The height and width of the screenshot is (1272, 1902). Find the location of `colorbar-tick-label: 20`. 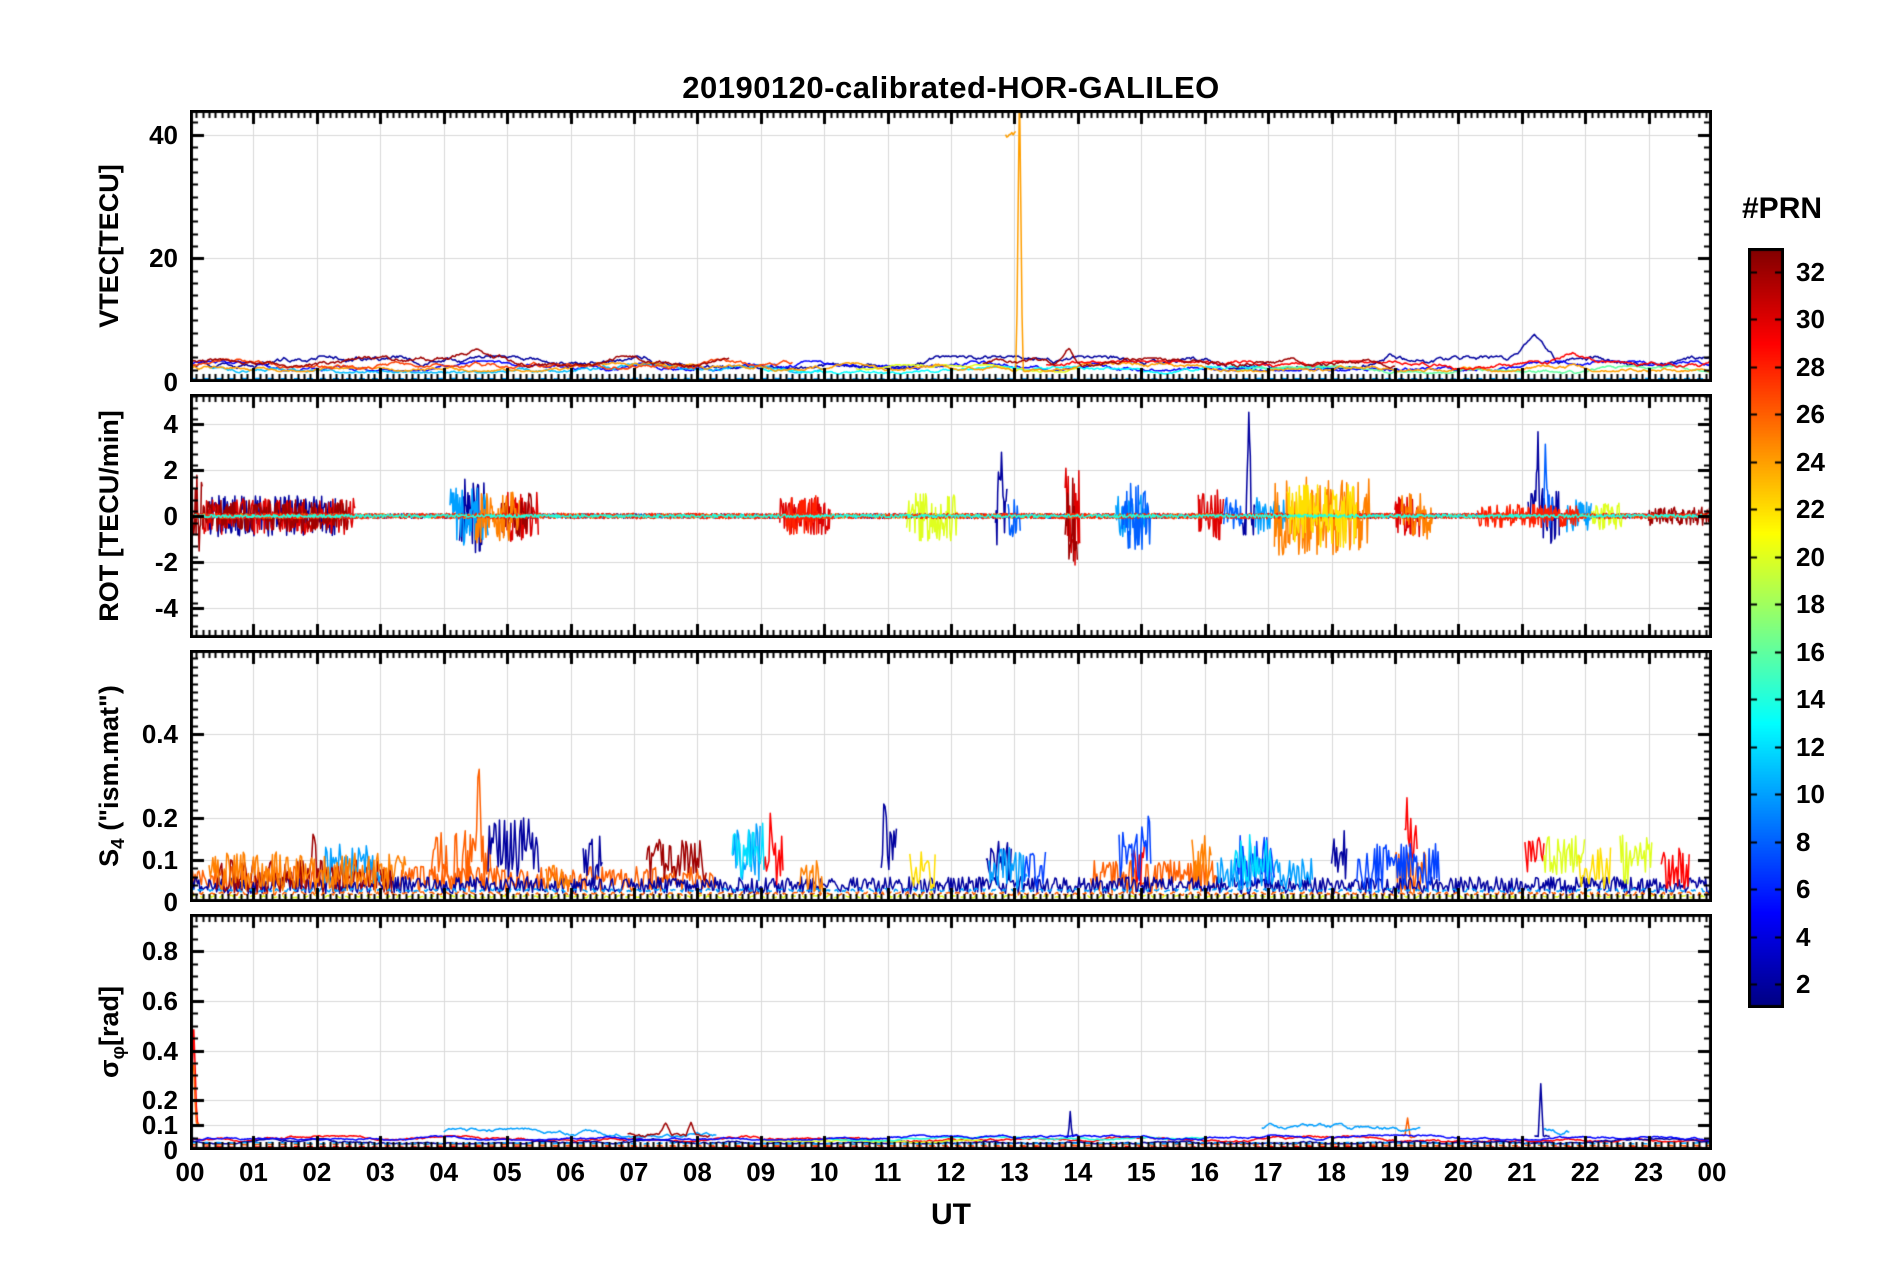

colorbar-tick-label: 20 is located at coordinates (1810, 556).